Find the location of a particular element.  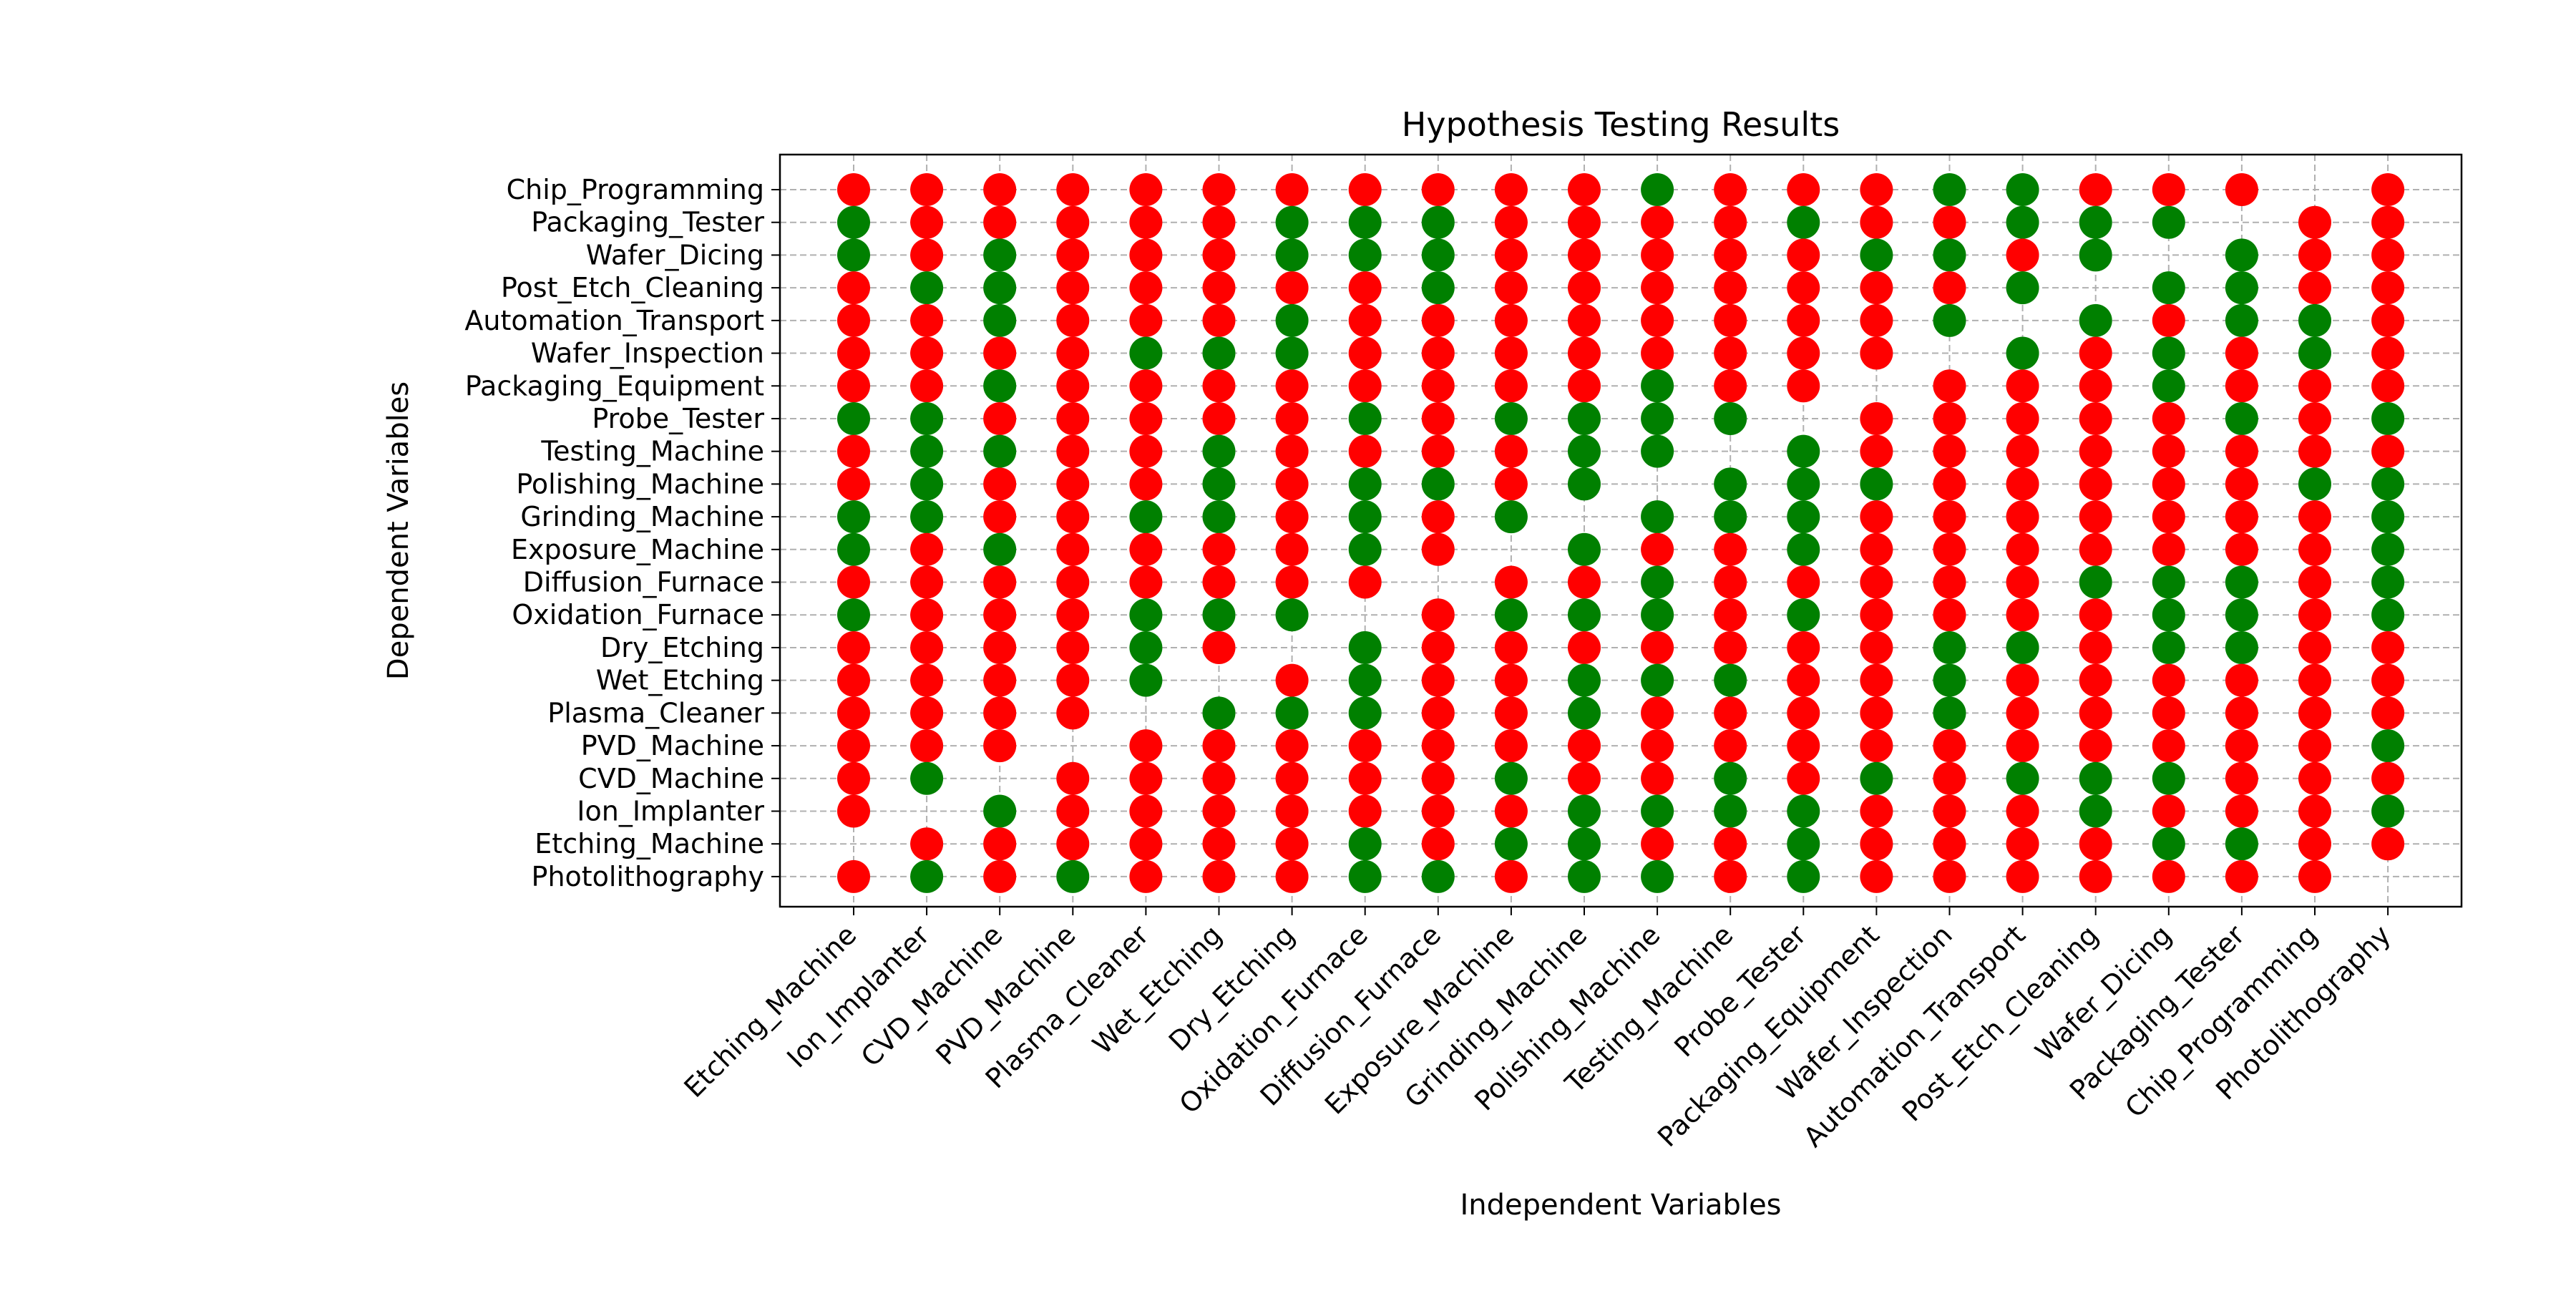

y-tick-label: Packaging_Tester is located at coordinates (647, 222).